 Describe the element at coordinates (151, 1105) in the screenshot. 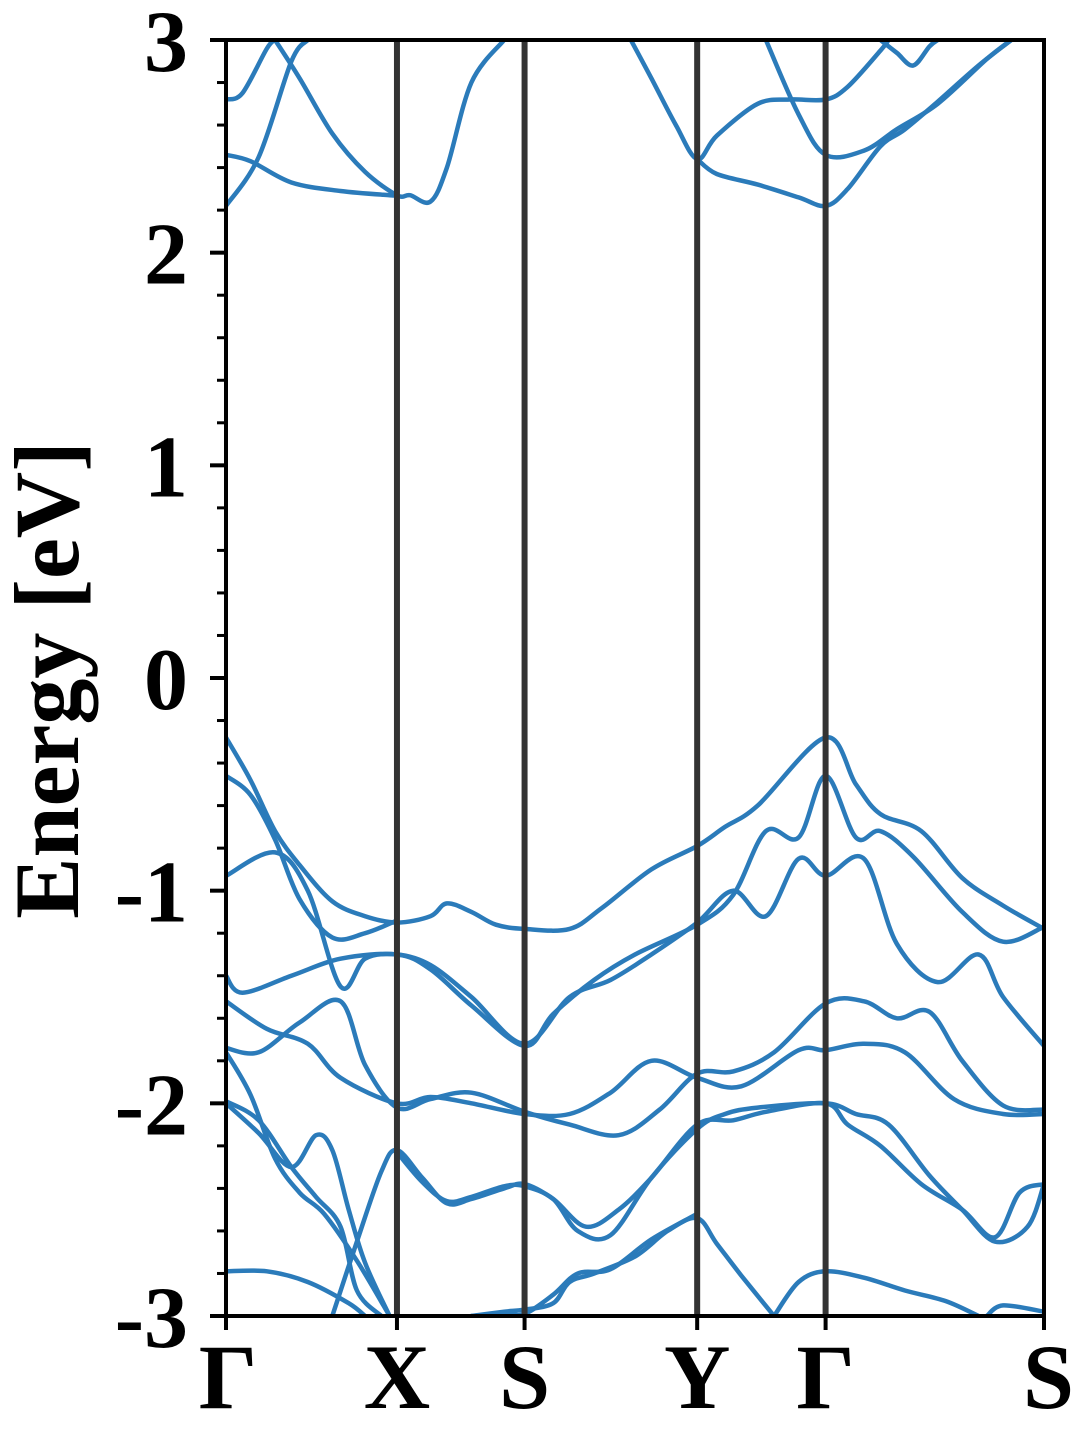

I see `y-tick-label: -2` at that location.